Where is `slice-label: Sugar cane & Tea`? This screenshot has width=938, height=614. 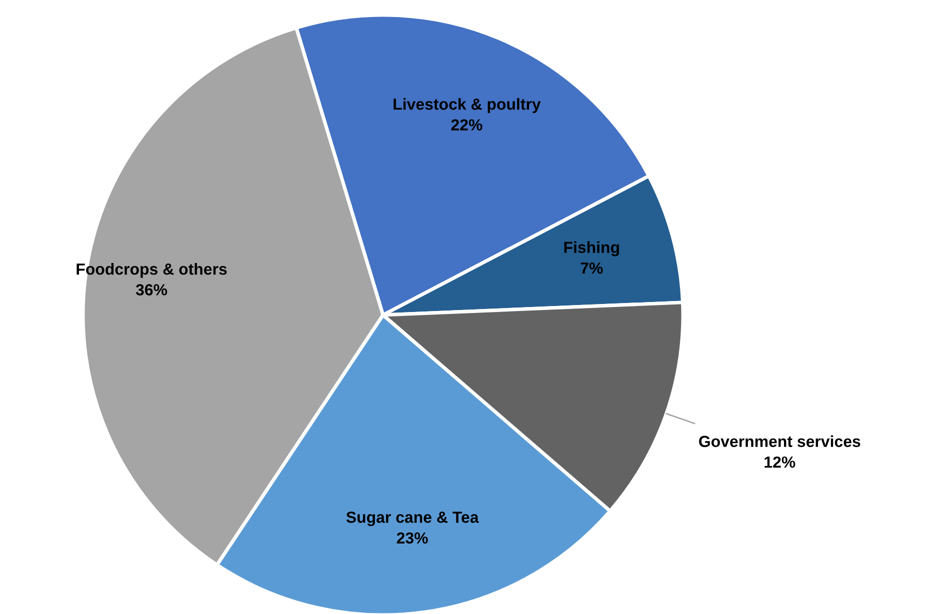 slice-label: Sugar cane & Tea is located at coordinates (412, 519).